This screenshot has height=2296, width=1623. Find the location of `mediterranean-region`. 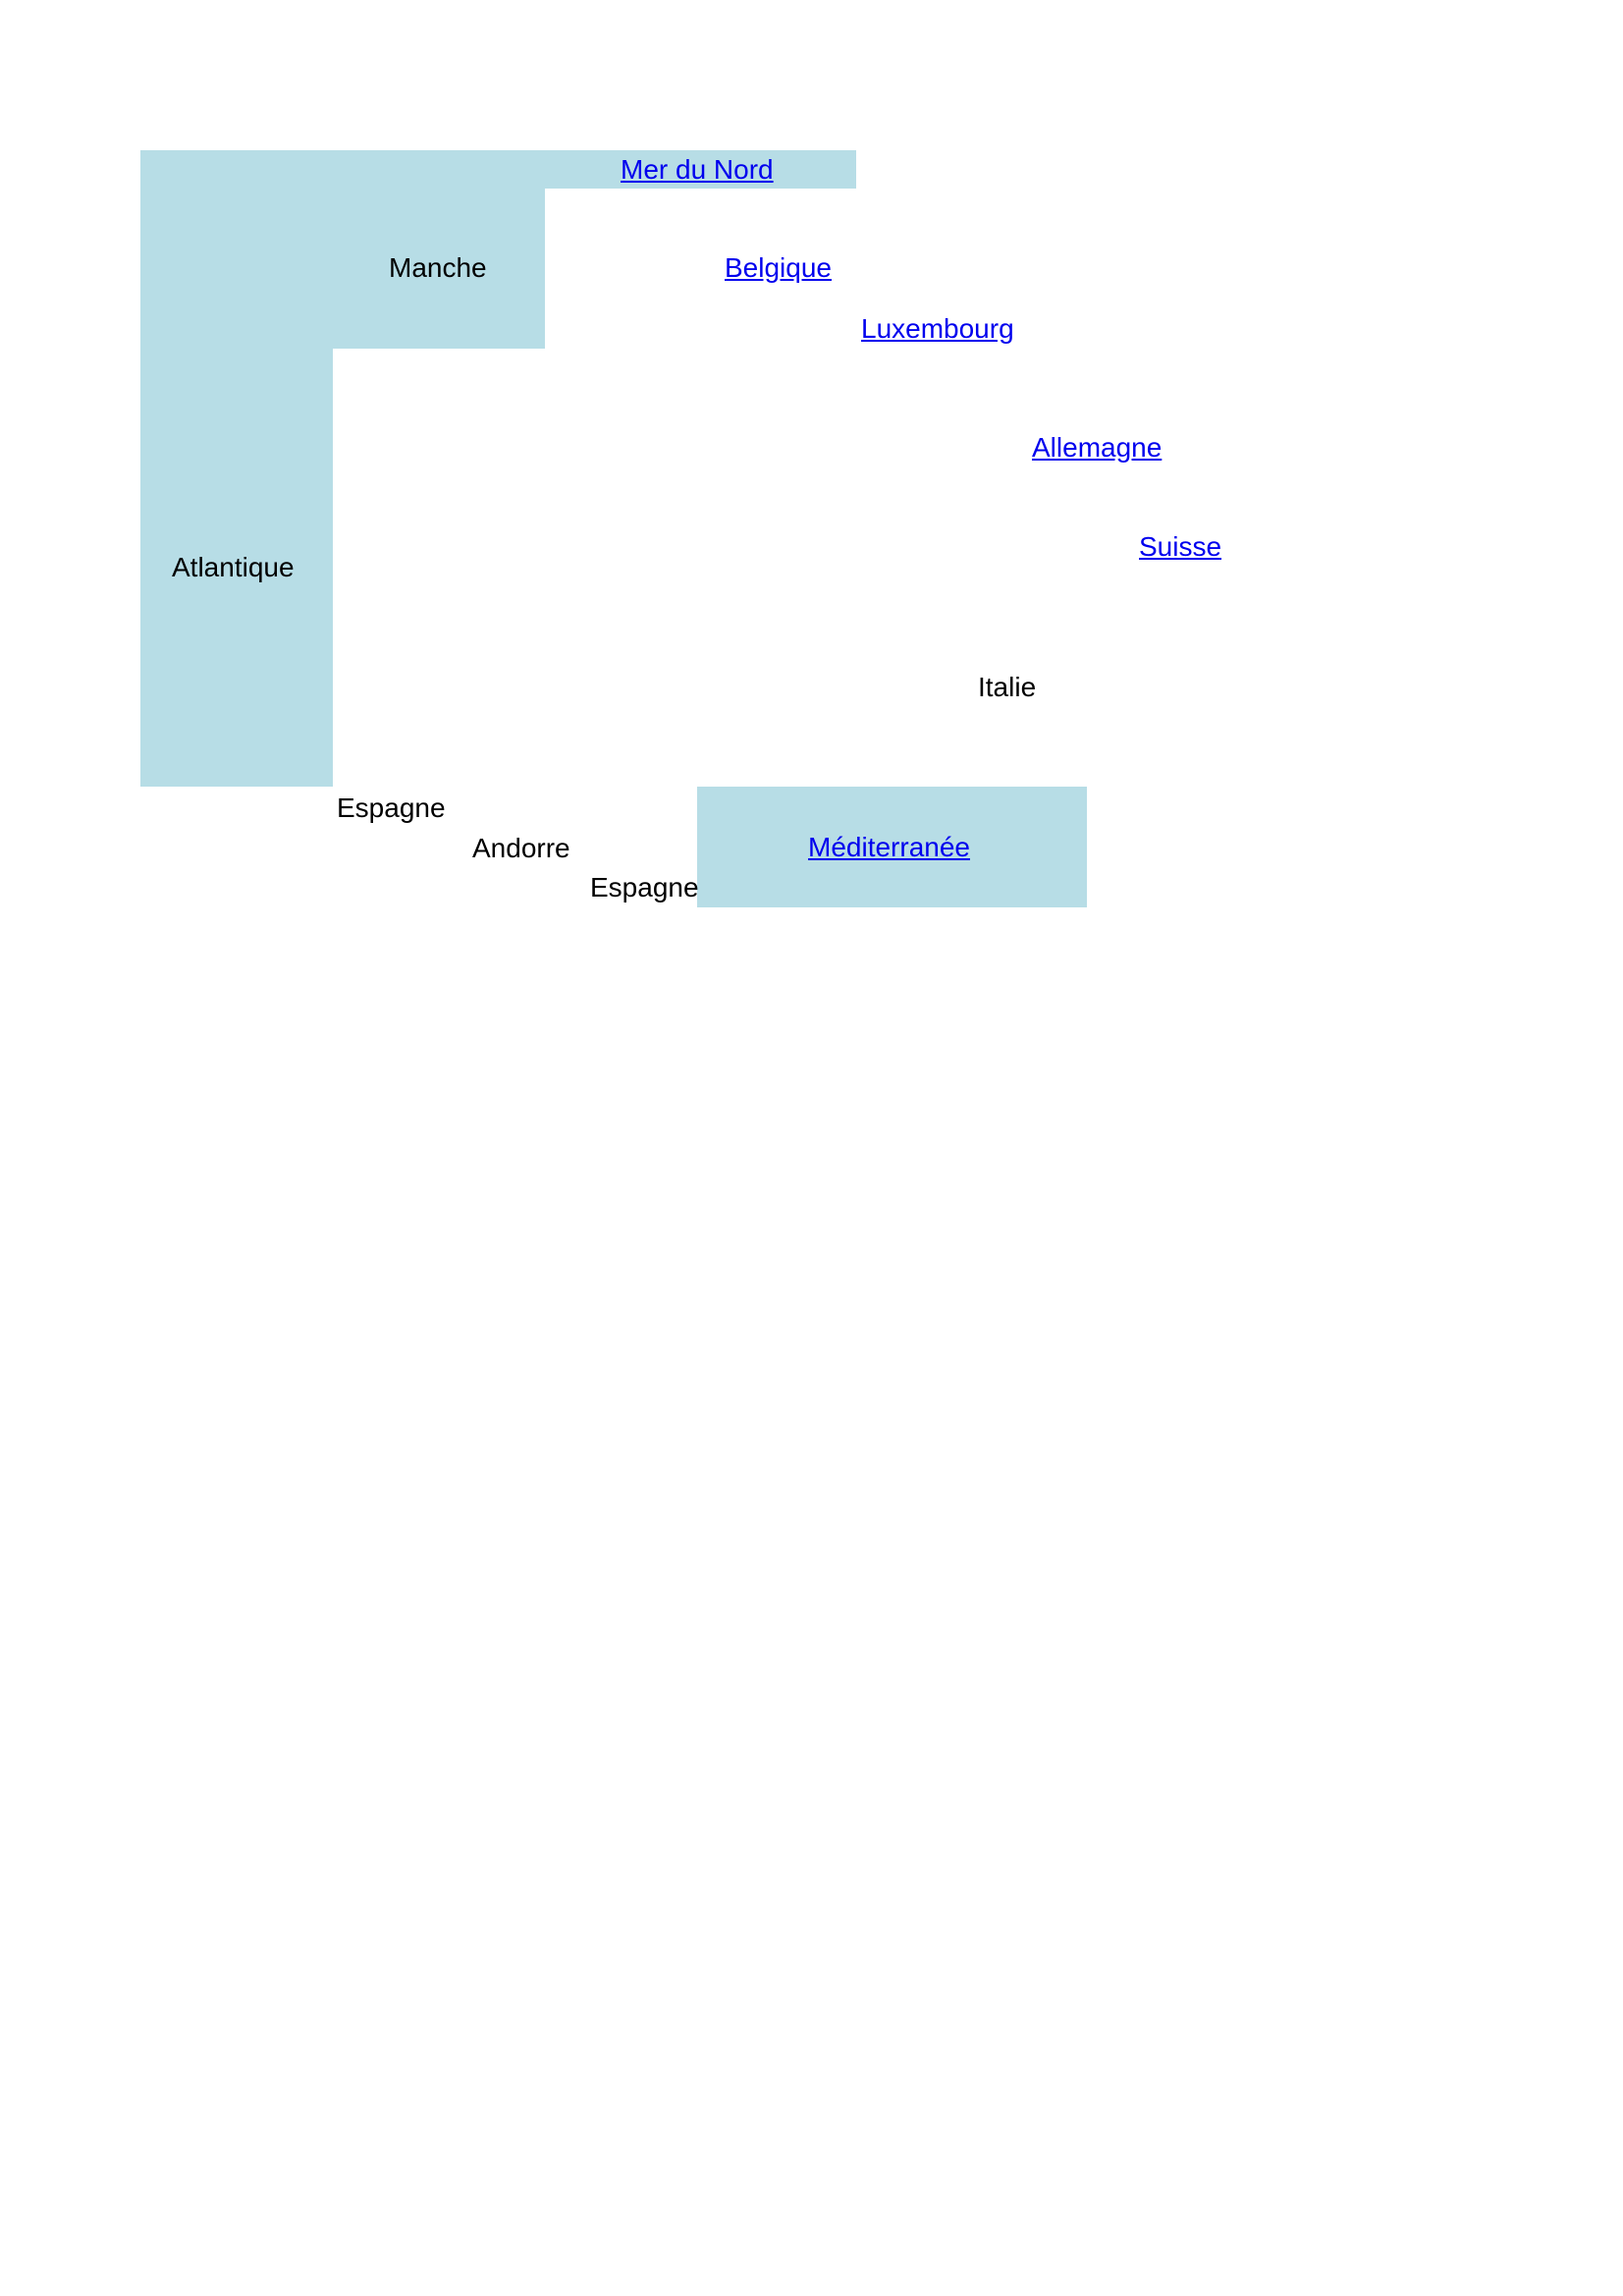

mediterranean-region is located at coordinates (892, 847).